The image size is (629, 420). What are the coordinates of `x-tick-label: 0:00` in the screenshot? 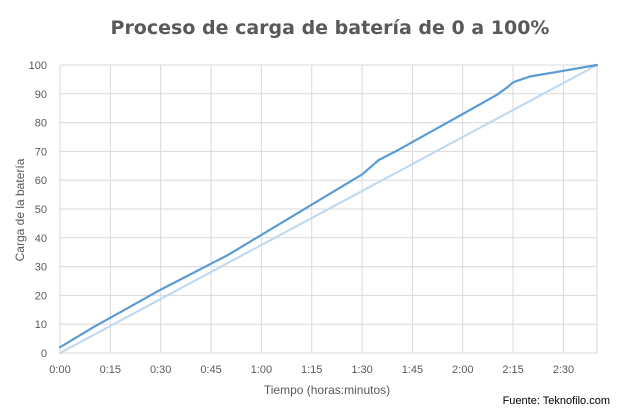 It's located at (59, 370).